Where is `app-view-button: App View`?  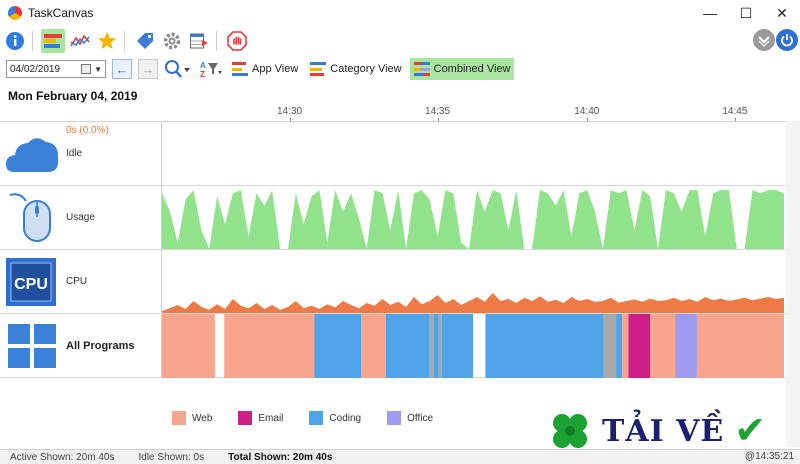 app-view-button: App View is located at coordinates (265, 69).